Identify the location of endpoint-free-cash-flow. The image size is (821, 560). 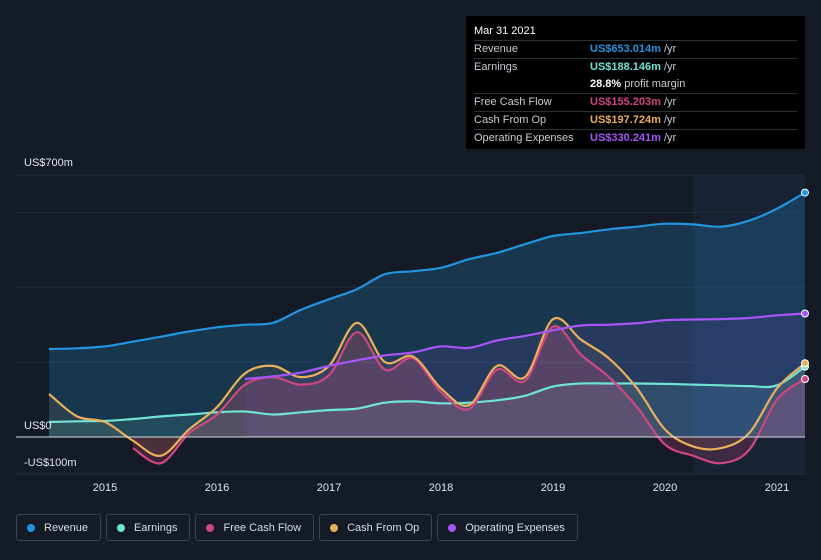
(805, 378).